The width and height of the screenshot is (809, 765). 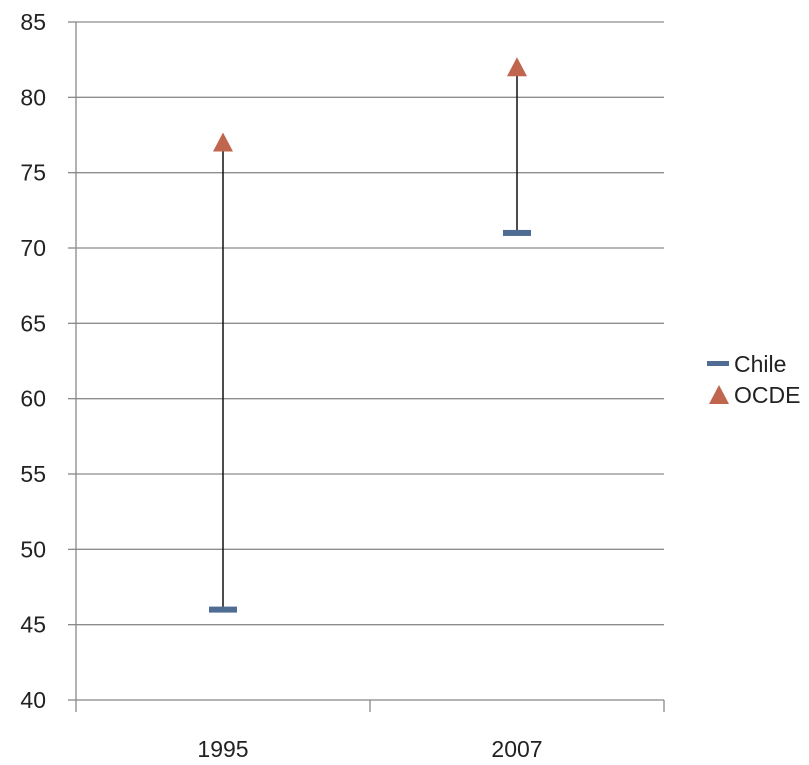 I want to click on legend-label: OCDE, so click(x=767, y=395).